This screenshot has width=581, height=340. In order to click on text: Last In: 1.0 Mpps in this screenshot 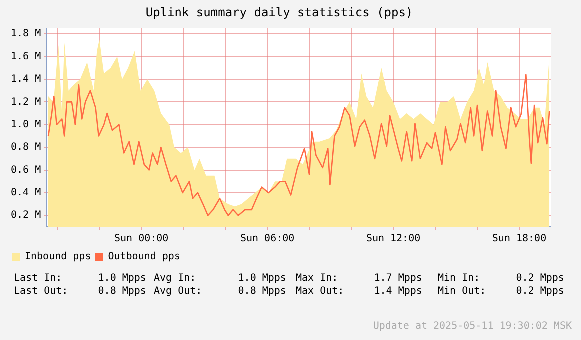, I will do `click(81, 278)`.